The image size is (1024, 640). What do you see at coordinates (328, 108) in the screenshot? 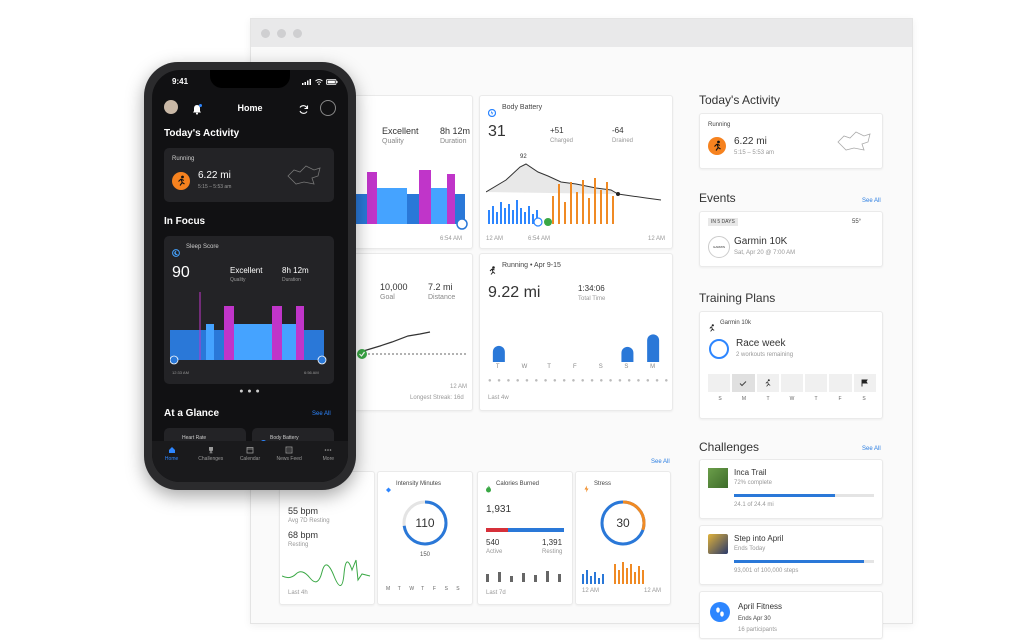
I see `watch-device-icon` at bounding box center [328, 108].